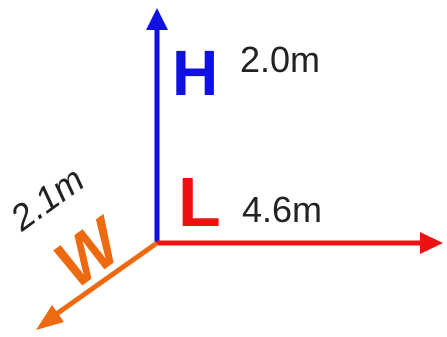  What do you see at coordinates (280, 59) in the screenshot?
I see `height-value: 2.0m` at bounding box center [280, 59].